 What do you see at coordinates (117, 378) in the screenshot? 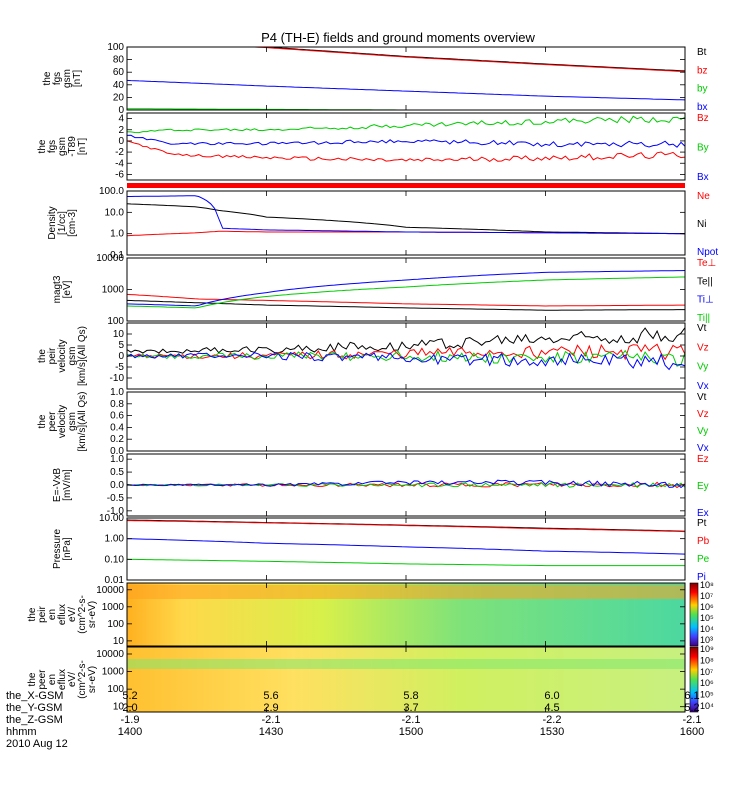
I see `y-tick-label: -10` at bounding box center [117, 378].